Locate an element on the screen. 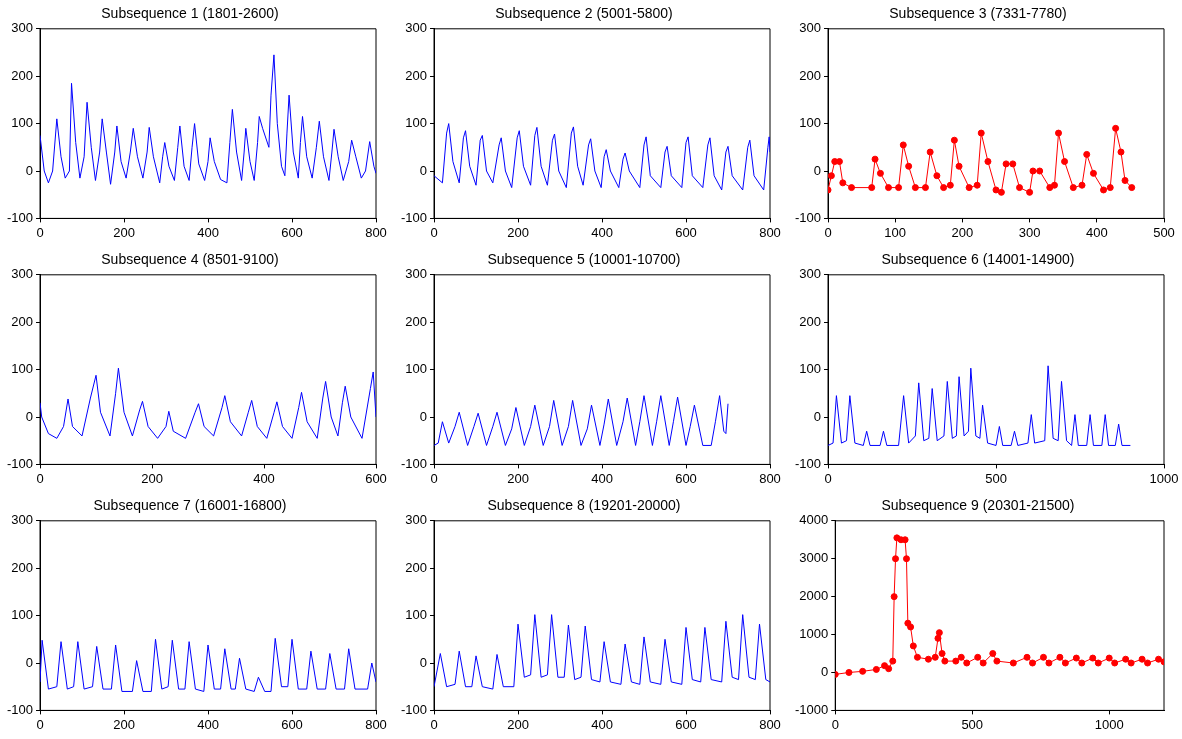 The width and height of the screenshot is (1182, 739). y-tick-label: 0 is located at coordinates (29, 416).